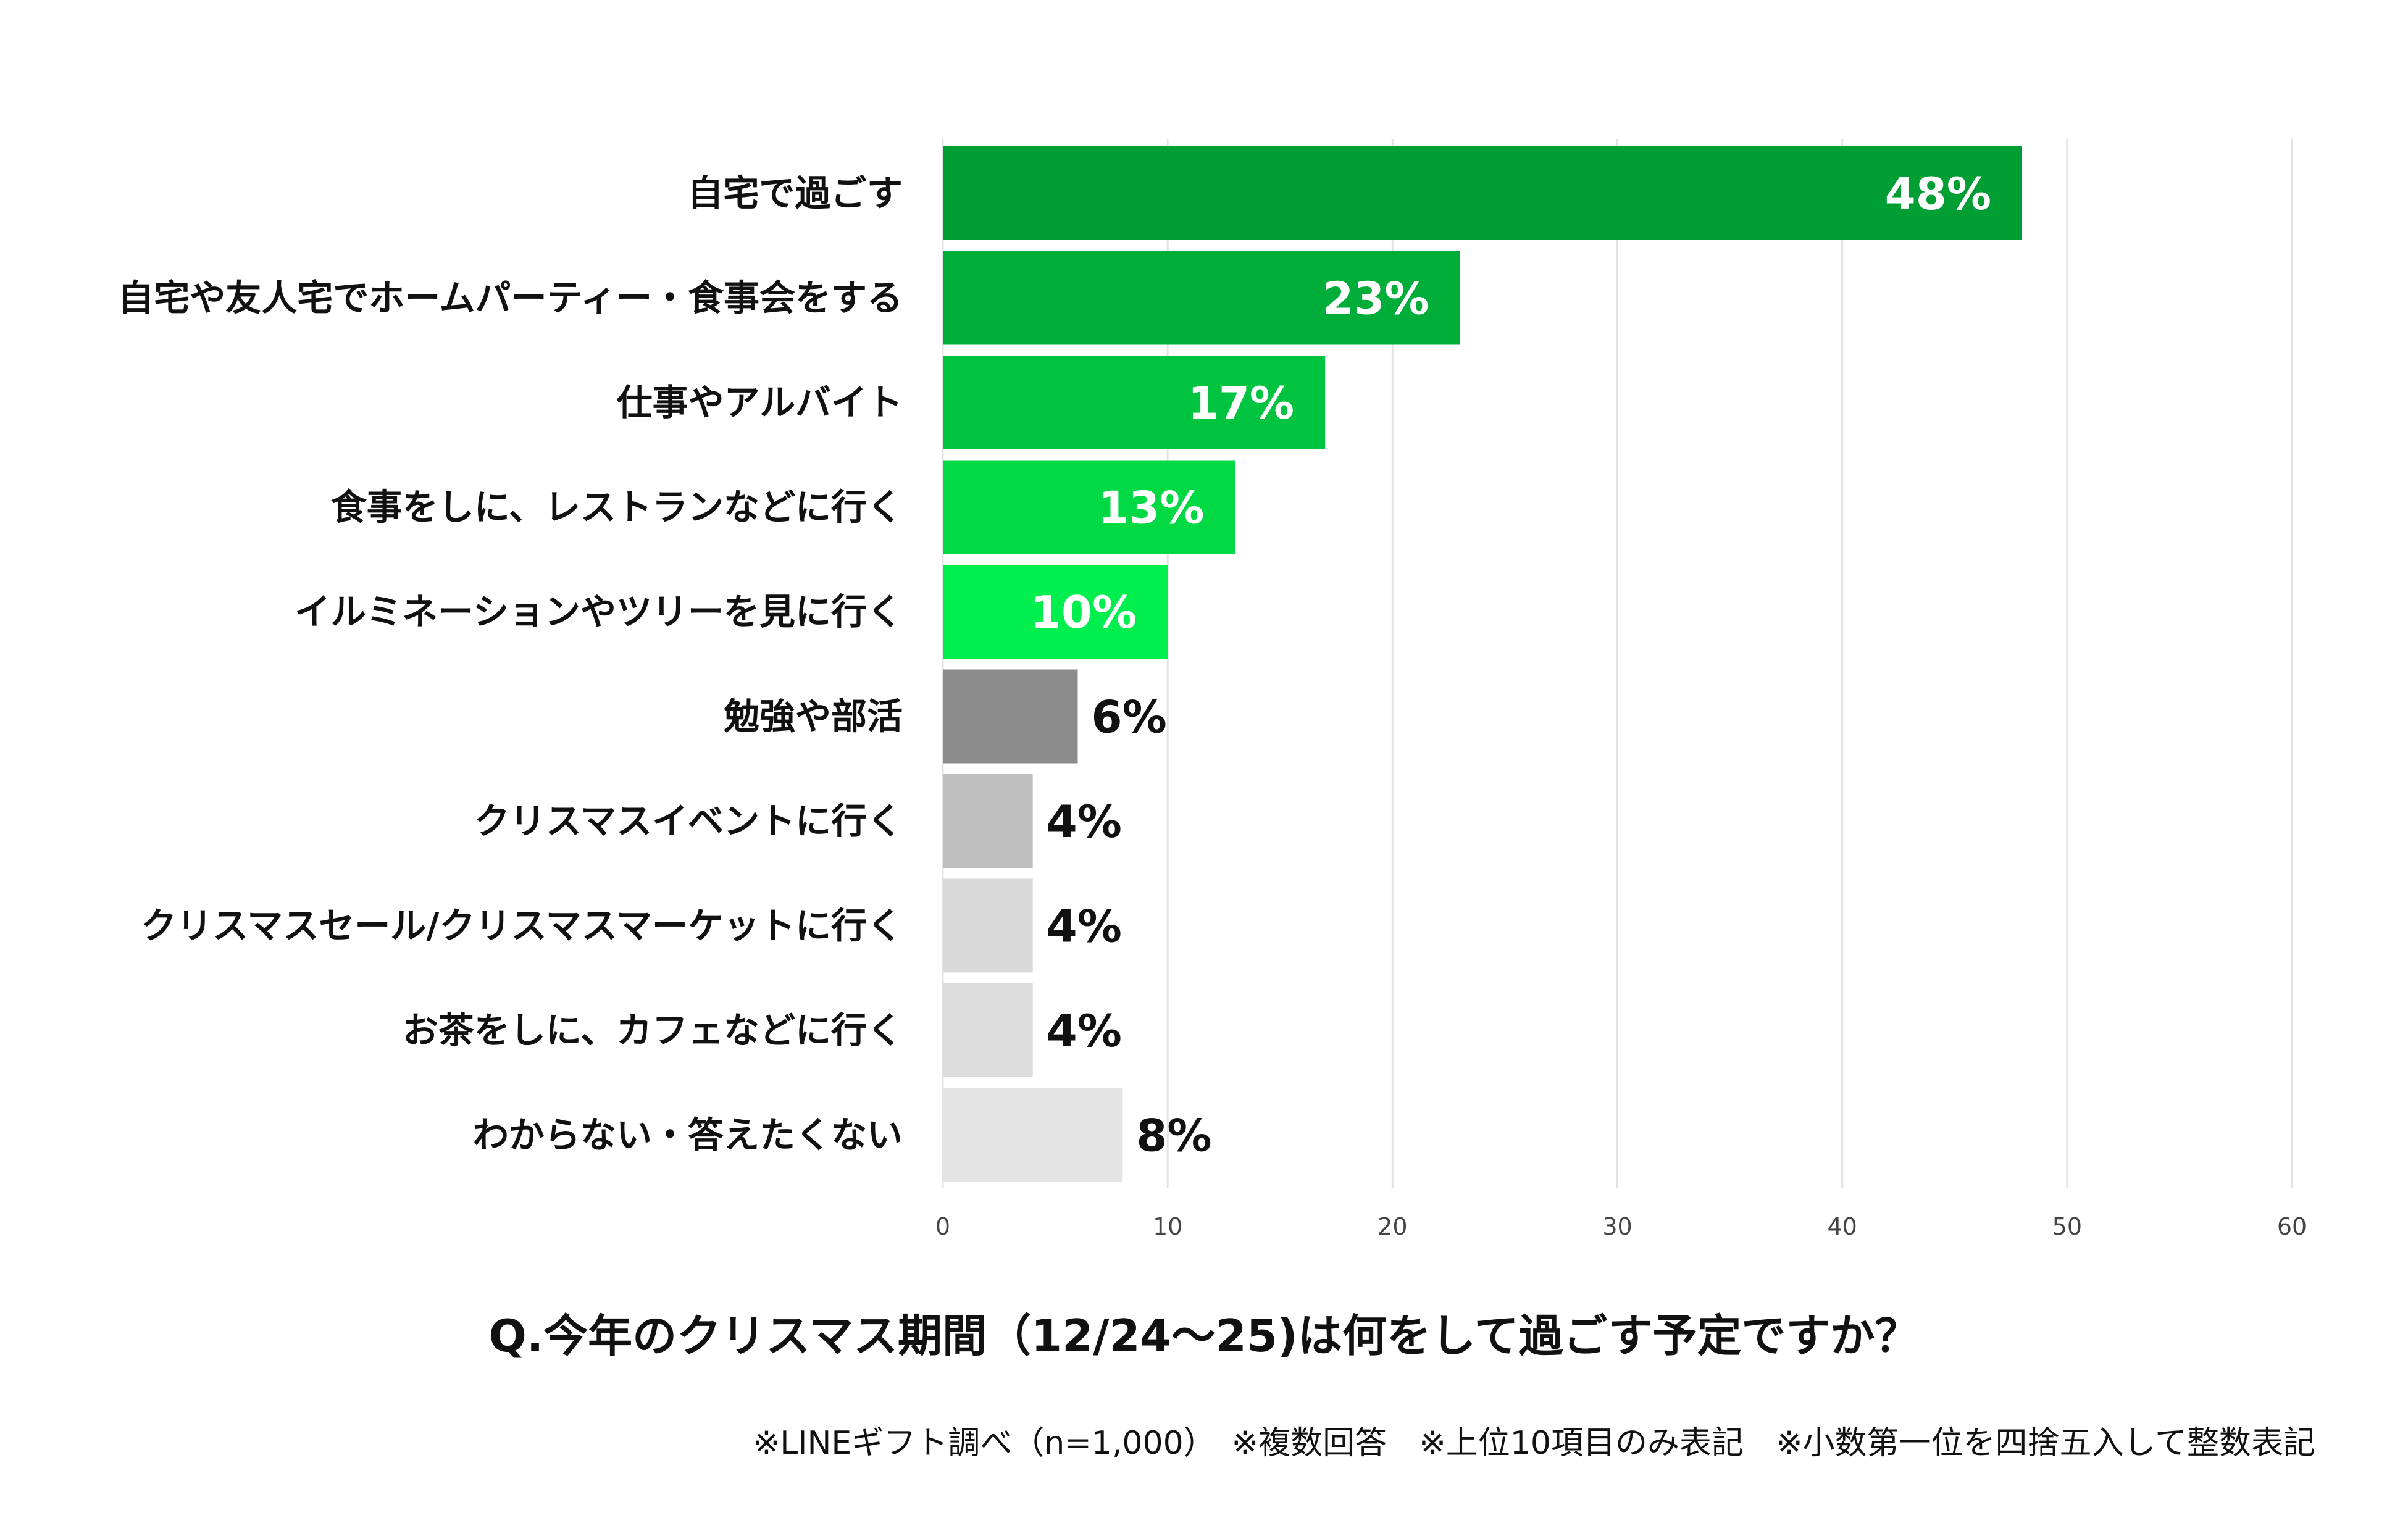 This screenshot has height=1526, width=2408. What do you see at coordinates (599, 612) in the screenshot?
I see `category-label: イルミネーションやツリーを見に行く` at bounding box center [599, 612].